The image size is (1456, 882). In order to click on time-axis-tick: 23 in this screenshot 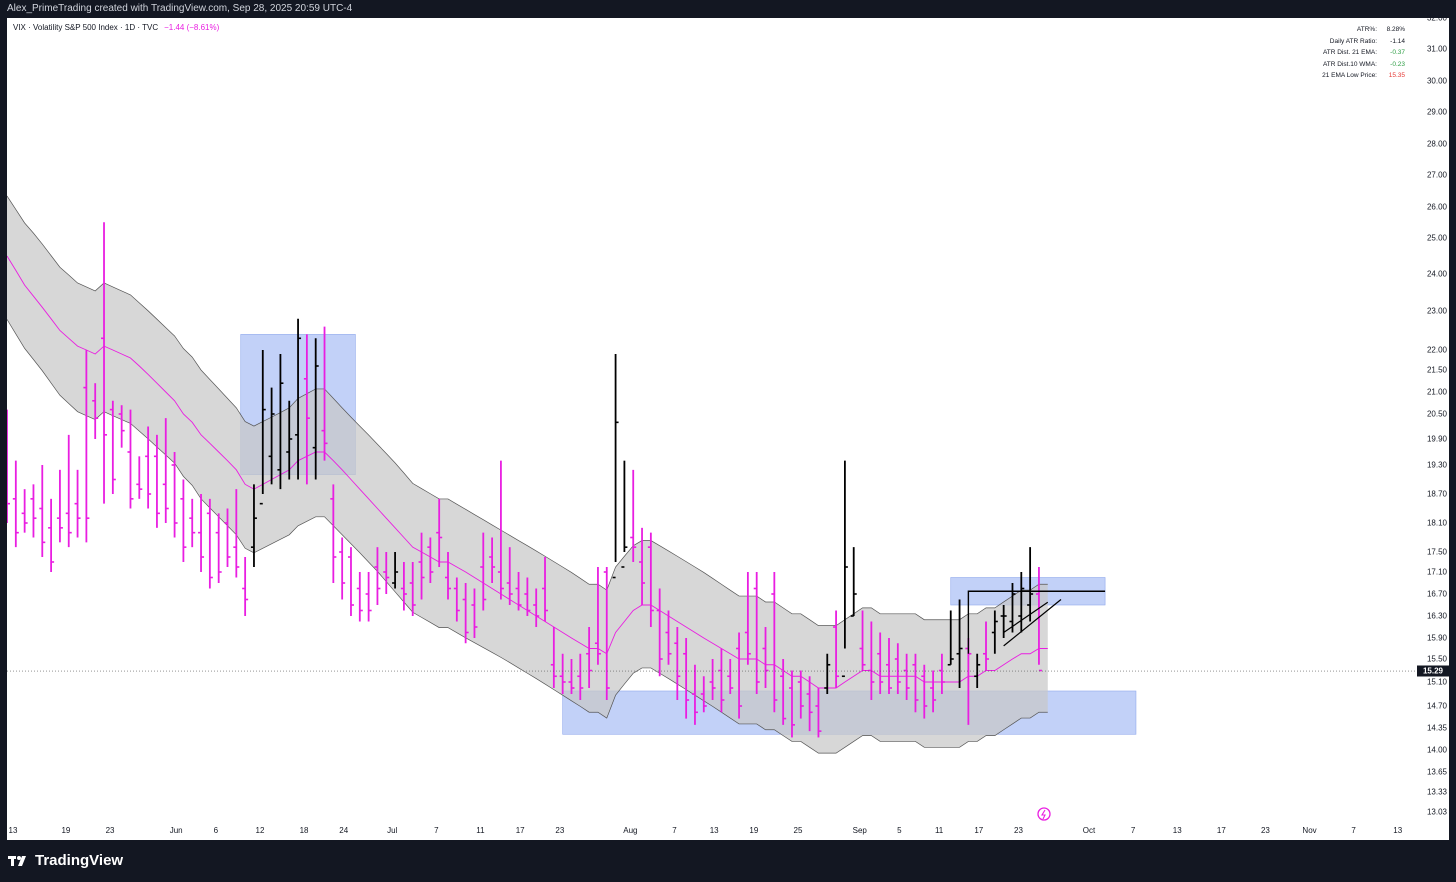, I will do `click(560, 830)`.